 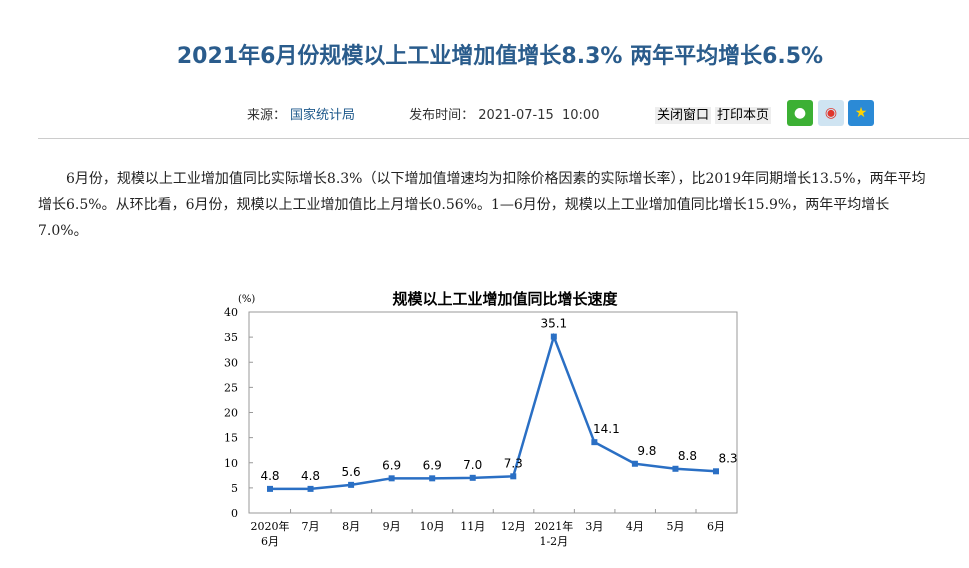 I want to click on data-label: 7.3, so click(x=513, y=463).